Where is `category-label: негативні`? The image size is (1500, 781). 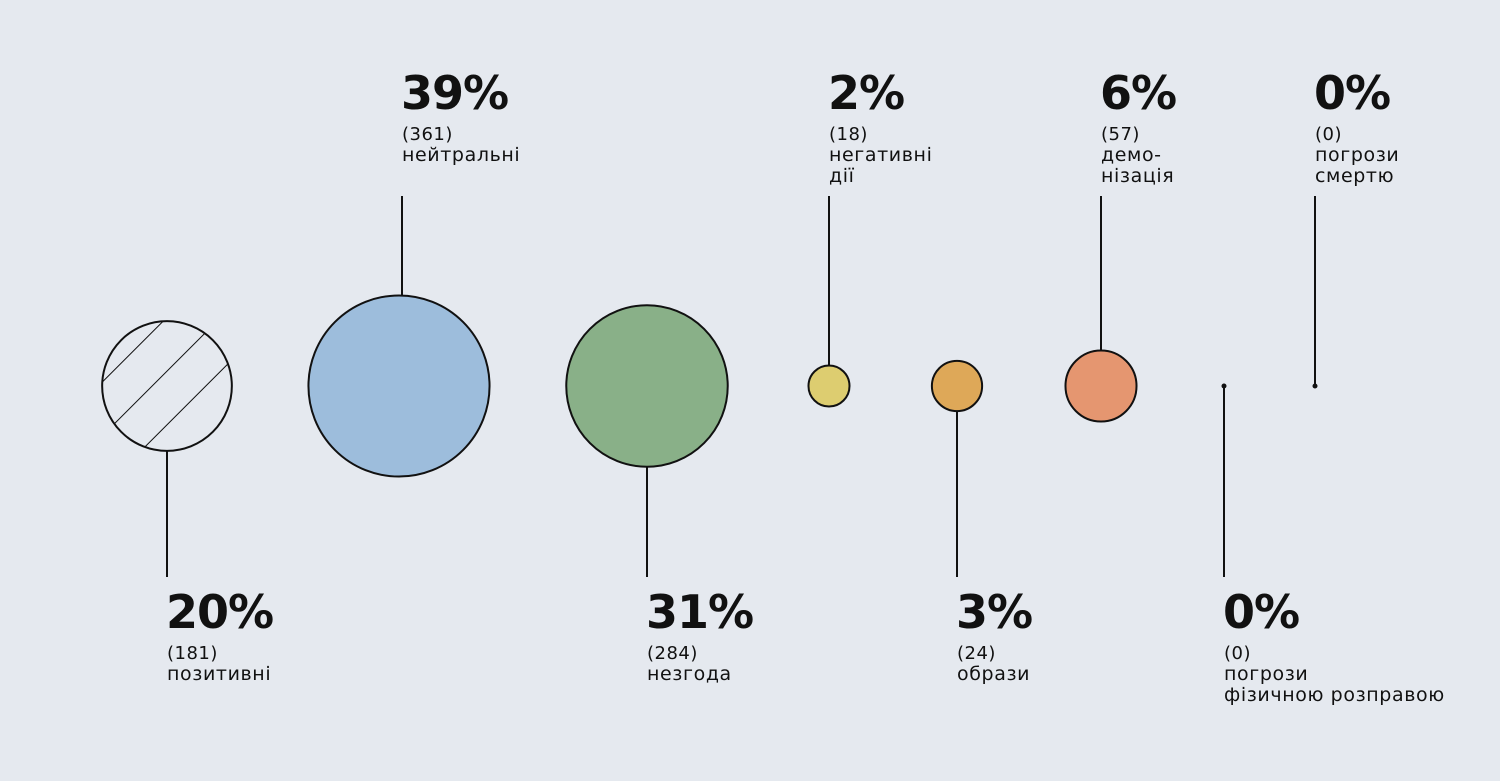 category-label: негативні is located at coordinates (880, 155).